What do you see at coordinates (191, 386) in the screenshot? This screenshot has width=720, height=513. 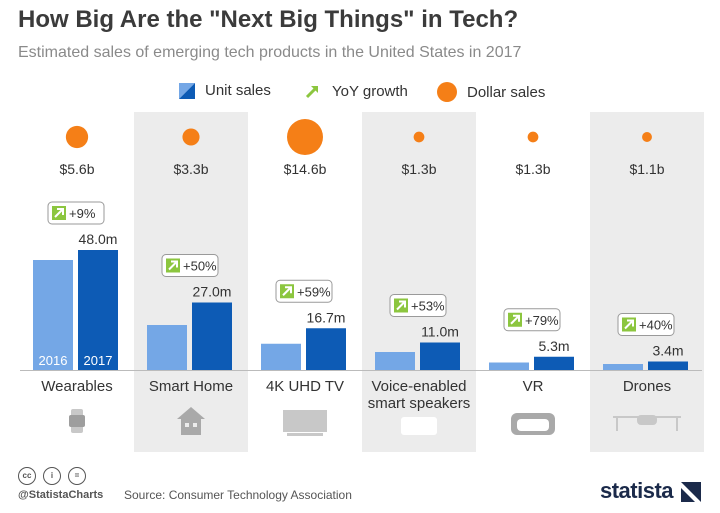 I see `category-label: Smart Home` at bounding box center [191, 386].